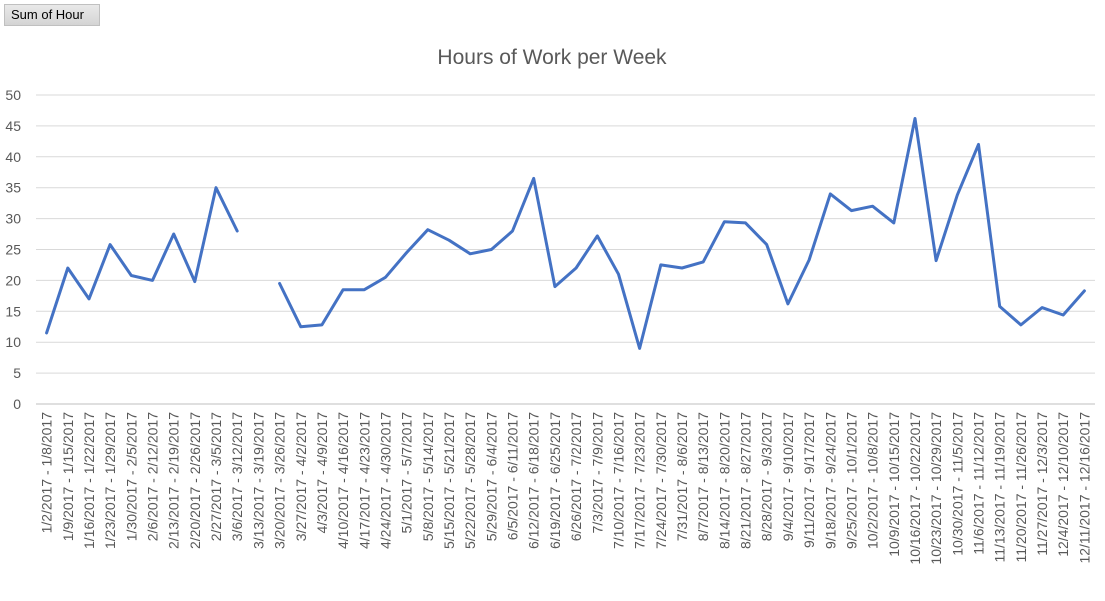 The height and width of the screenshot is (601, 1105). Describe the element at coordinates (576, 476) in the screenshot. I see `x-tick-label: 6/26/2017 - 7/2/2017` at that location.